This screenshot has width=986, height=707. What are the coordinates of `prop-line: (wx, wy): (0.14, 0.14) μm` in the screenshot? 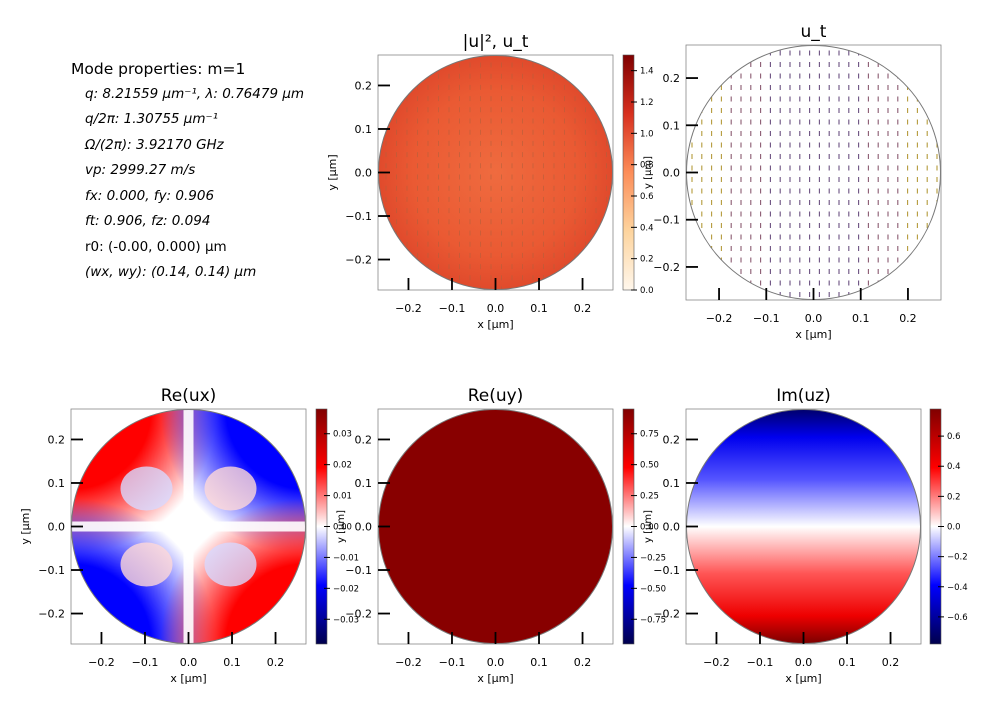 It's located at (170, 272).